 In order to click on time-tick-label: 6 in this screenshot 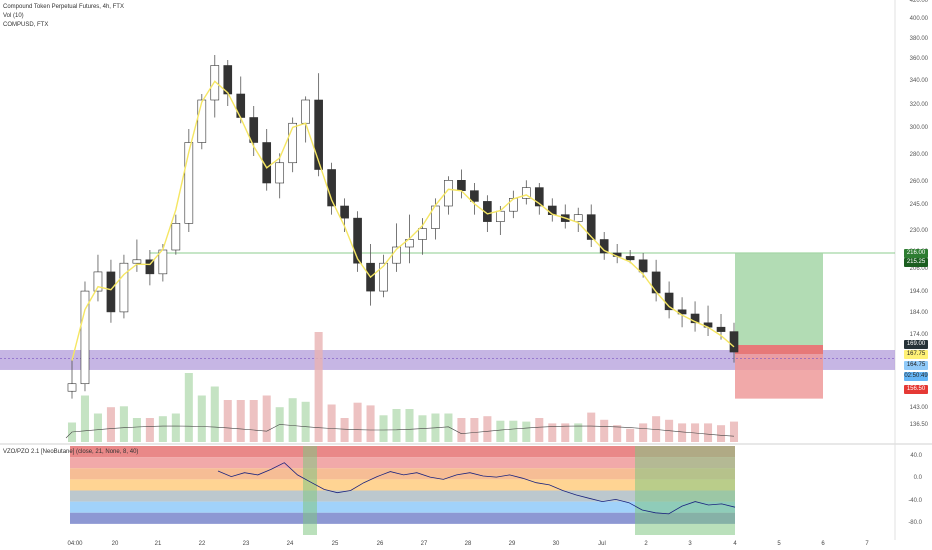, I will do `click(823, 544)`.